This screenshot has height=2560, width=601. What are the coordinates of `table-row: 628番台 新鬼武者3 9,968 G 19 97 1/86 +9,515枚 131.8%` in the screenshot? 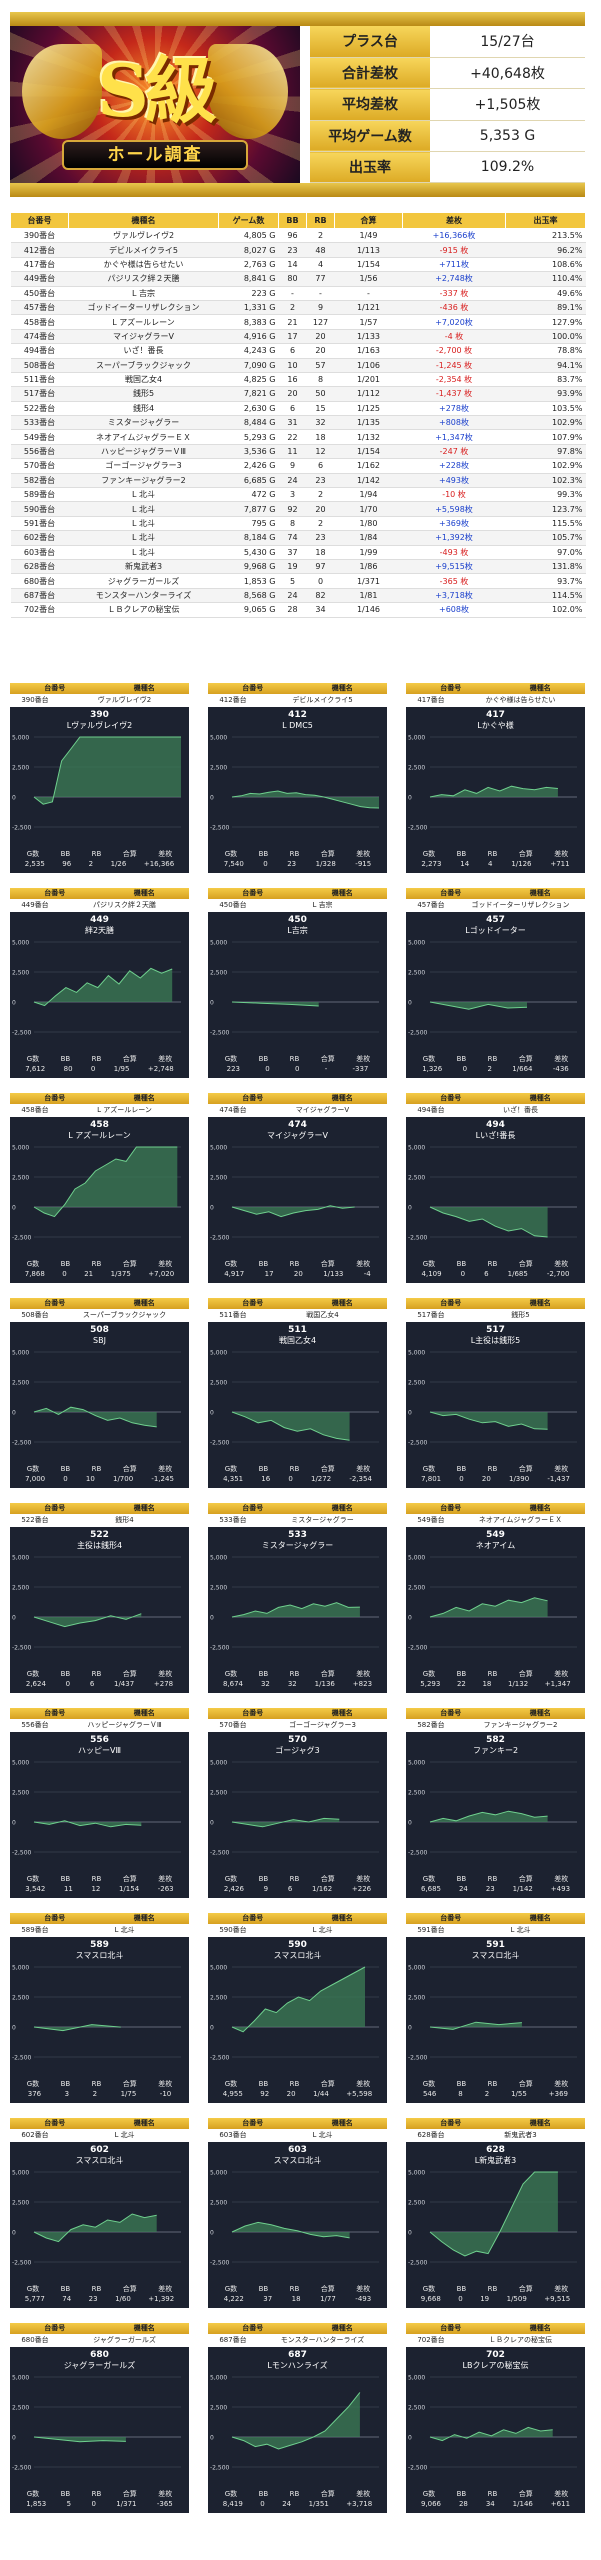 It's located at (298, 567).